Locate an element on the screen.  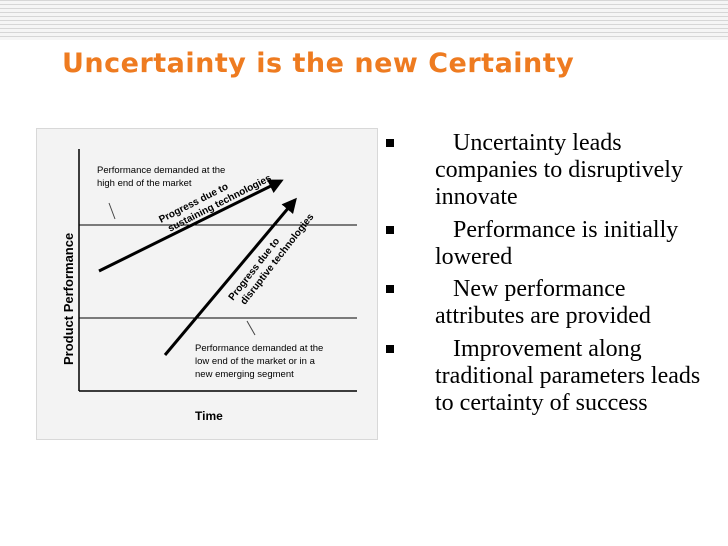
low-end-label-line-3: new emerging segment is located at coordinates (244, 374).